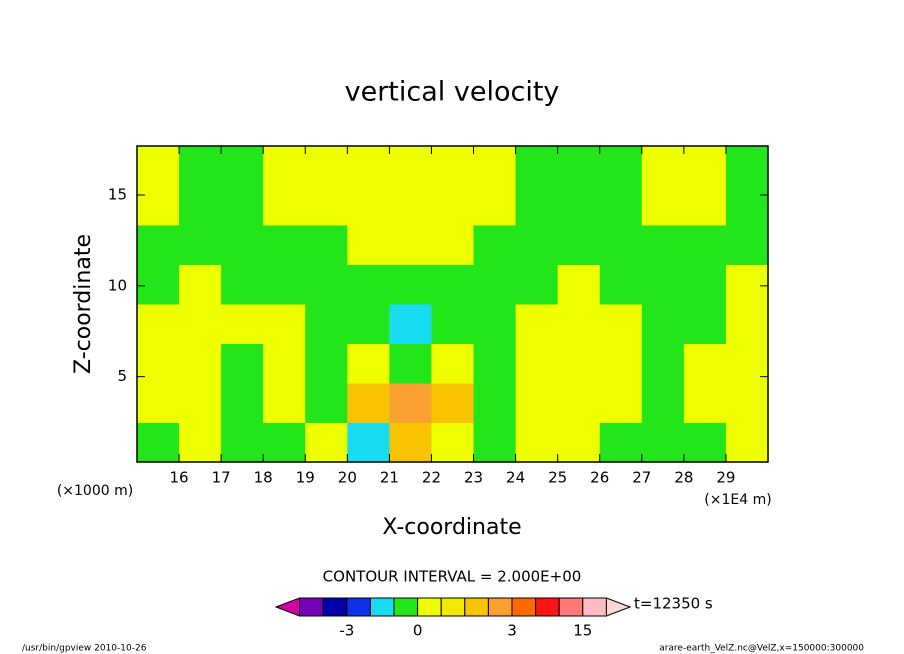 This screenshot has width=904, height=654. I want to click on x-tick-label: 18, so click(263, 478).